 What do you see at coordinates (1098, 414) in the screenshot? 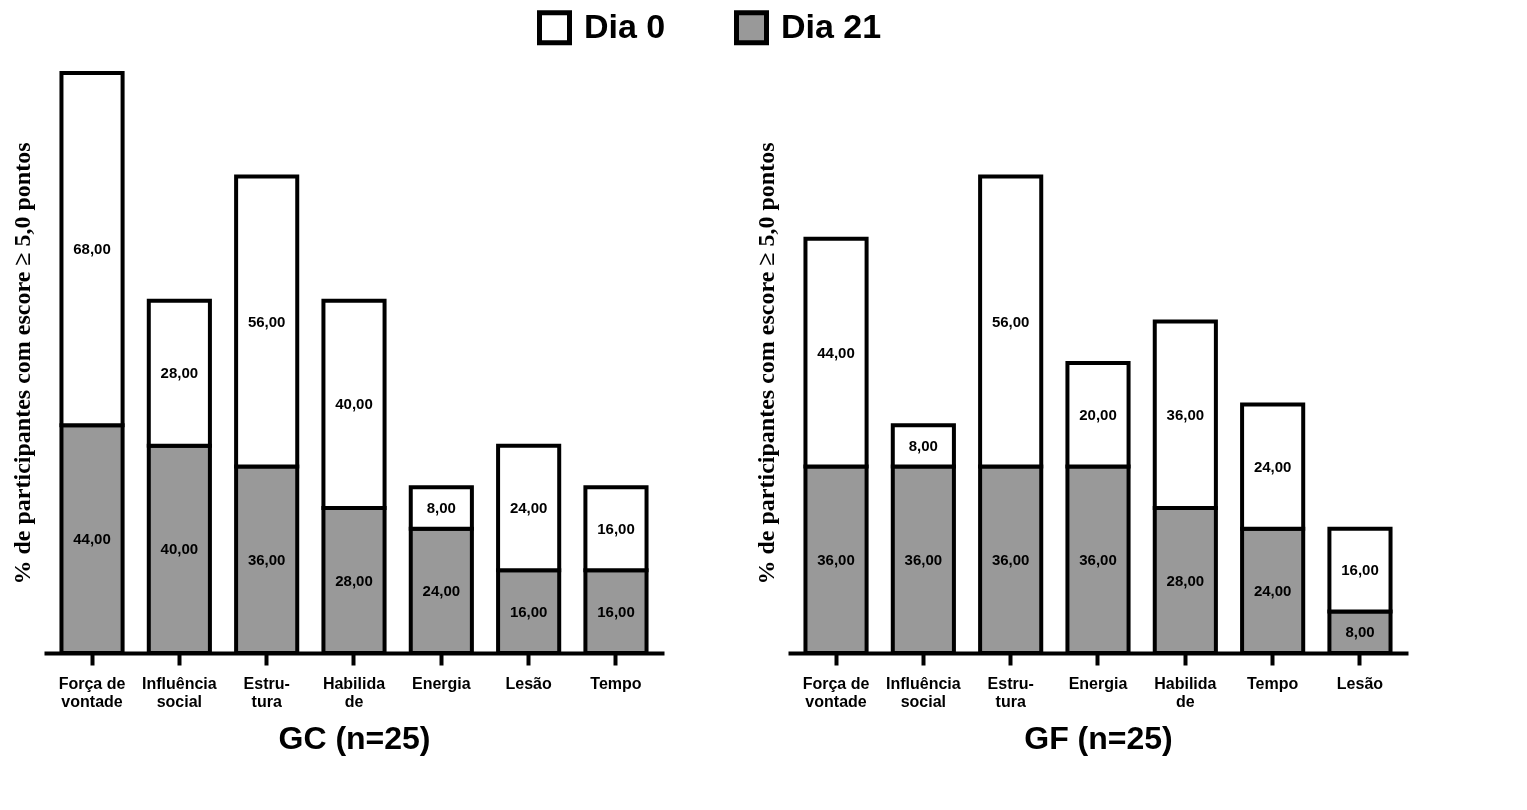
I see `data-label: 20,00` at bounding box center [1098, 414].